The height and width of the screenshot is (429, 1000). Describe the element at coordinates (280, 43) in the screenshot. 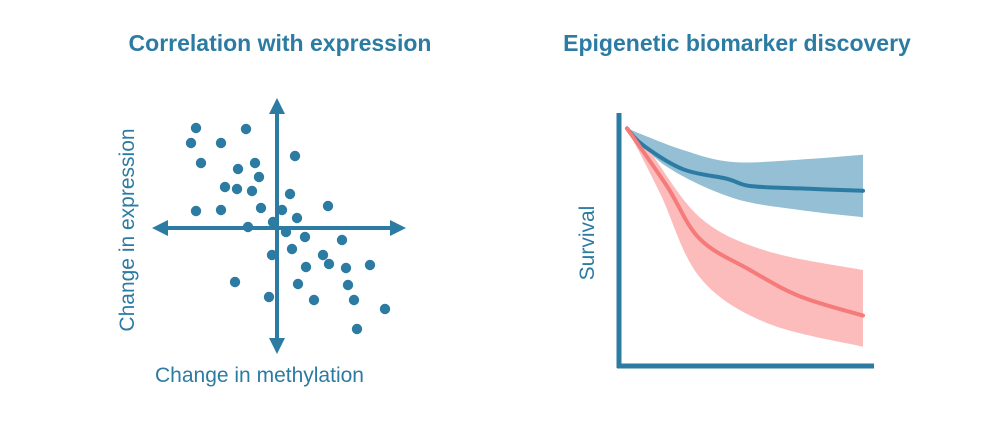

I see `scatter-title: Correlation with expression` at that location.